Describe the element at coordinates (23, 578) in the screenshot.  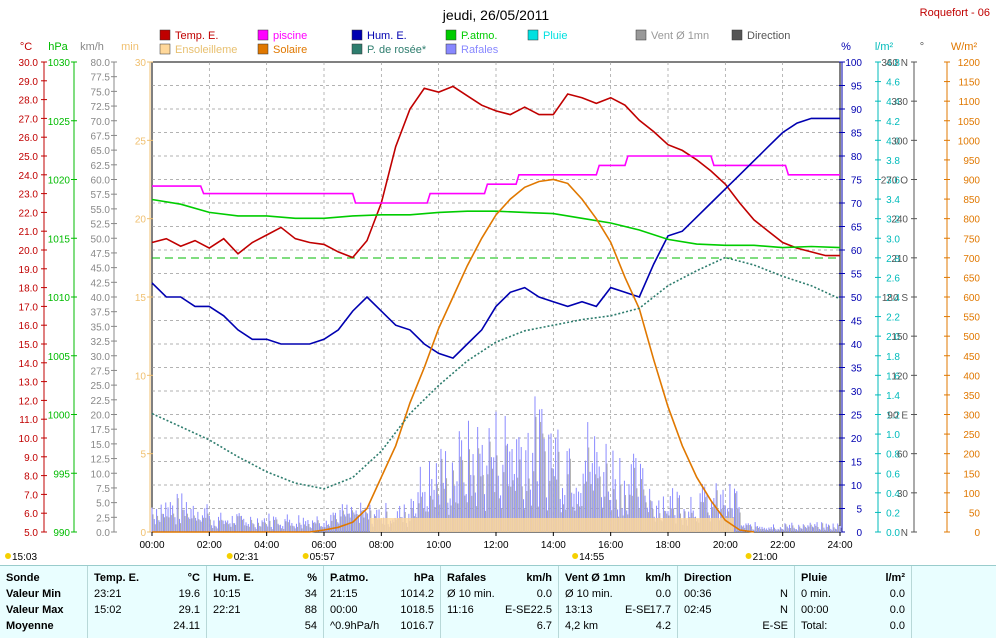
I see `stats-header: Sonde` at that location.